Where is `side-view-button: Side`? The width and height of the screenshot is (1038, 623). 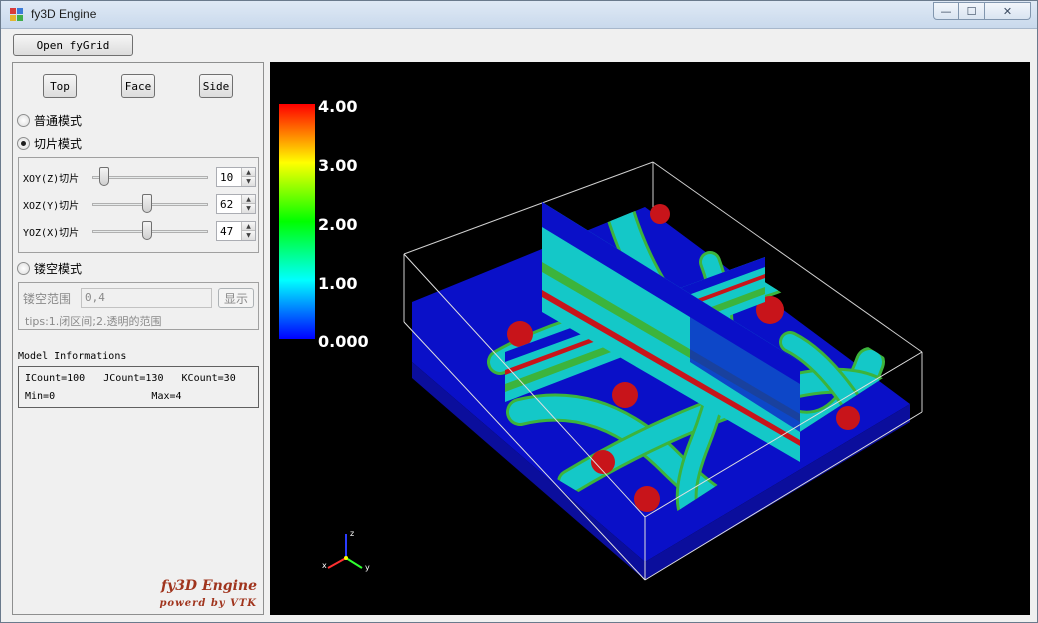
side-view-button: Side is located at coordinates (216, 86).